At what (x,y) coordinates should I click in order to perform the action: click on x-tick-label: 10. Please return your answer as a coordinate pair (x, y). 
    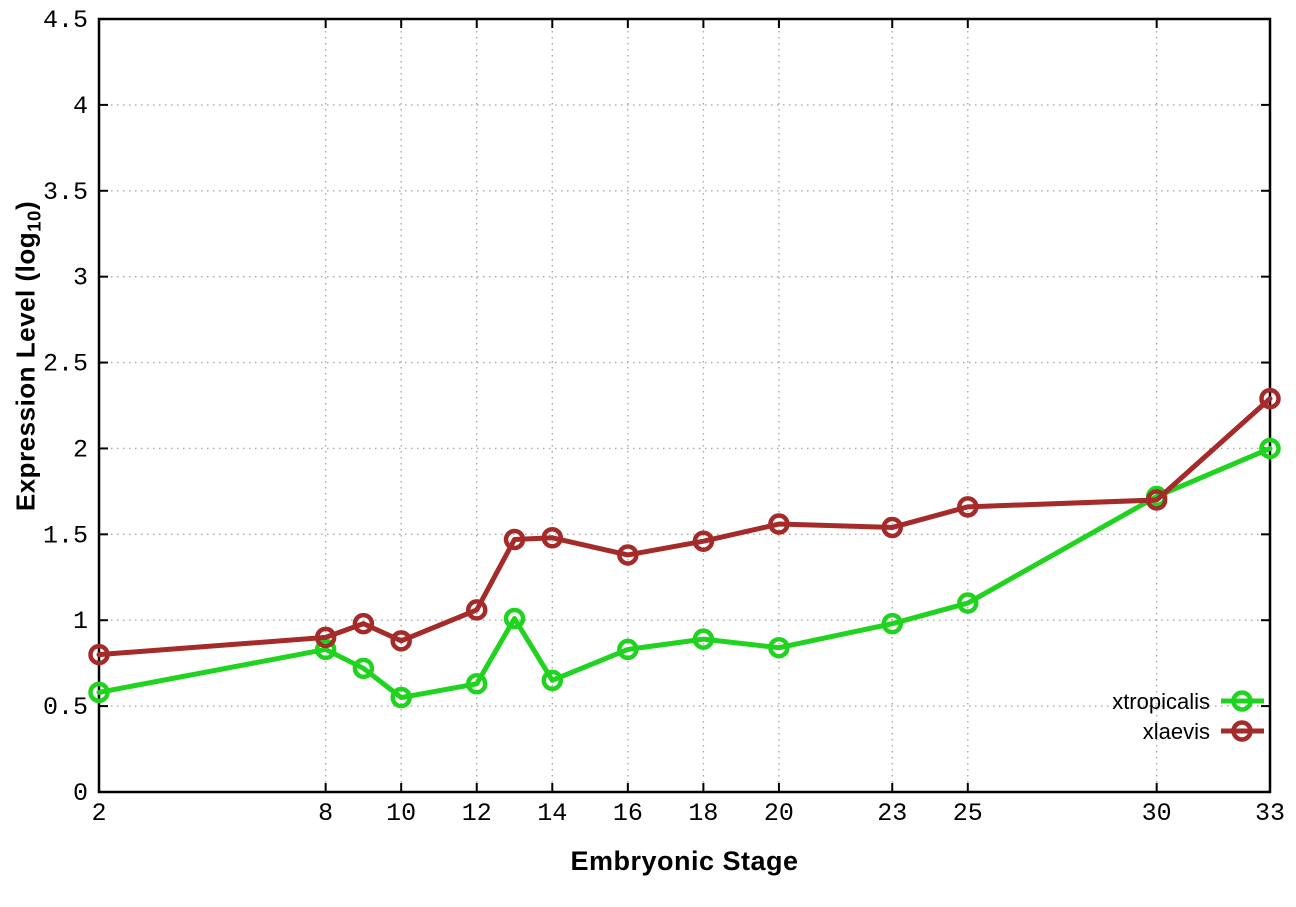
    Looking at the image, I should click on (401, 813).